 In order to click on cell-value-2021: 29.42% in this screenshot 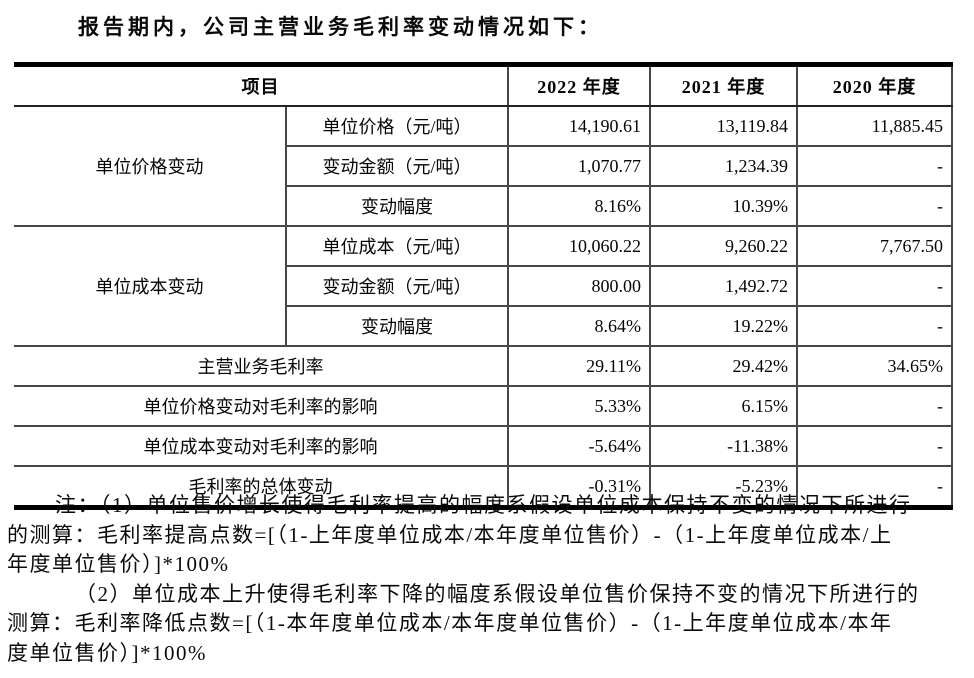, I will do `click(723, 366)`.